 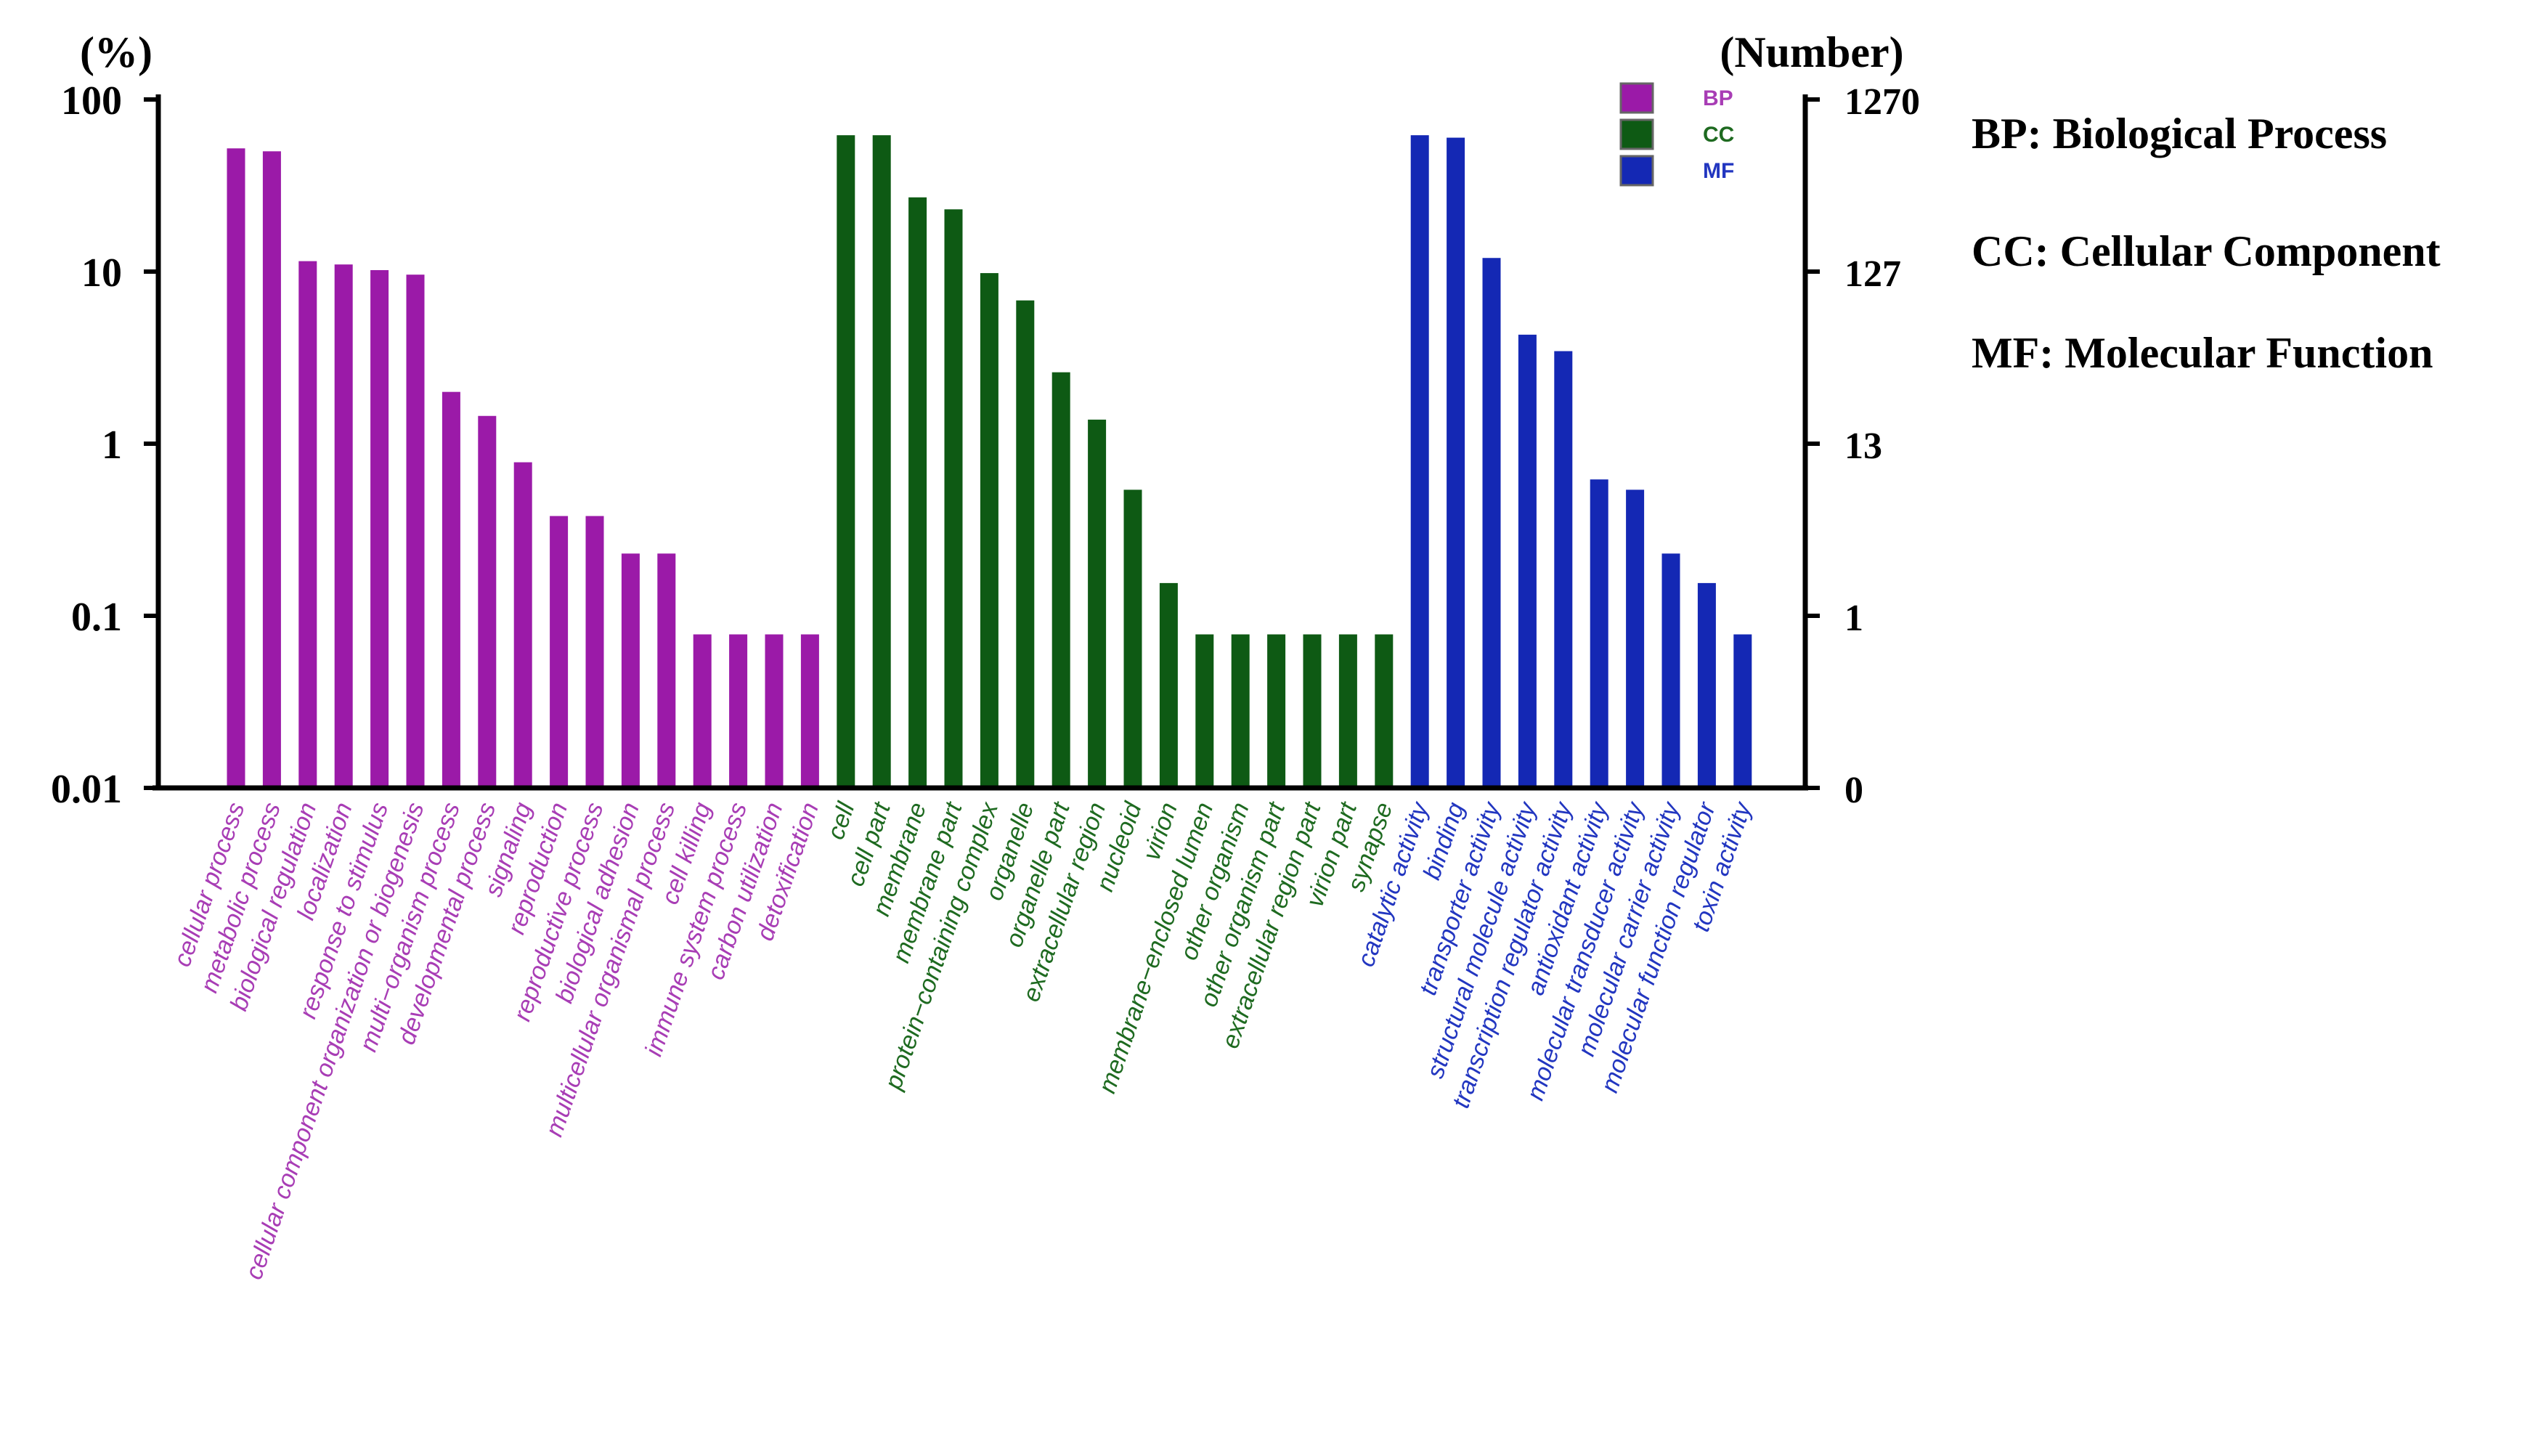 I want to click on bar-response-to-stimulus, so click(x=379, y=528).